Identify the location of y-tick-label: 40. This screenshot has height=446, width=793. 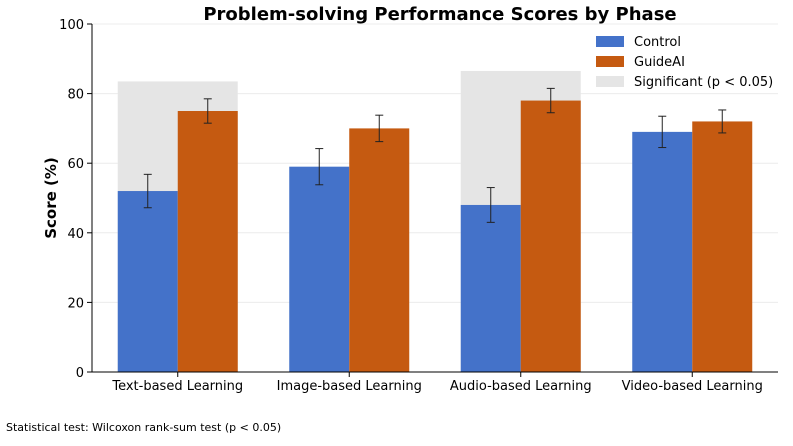
(75, 234).